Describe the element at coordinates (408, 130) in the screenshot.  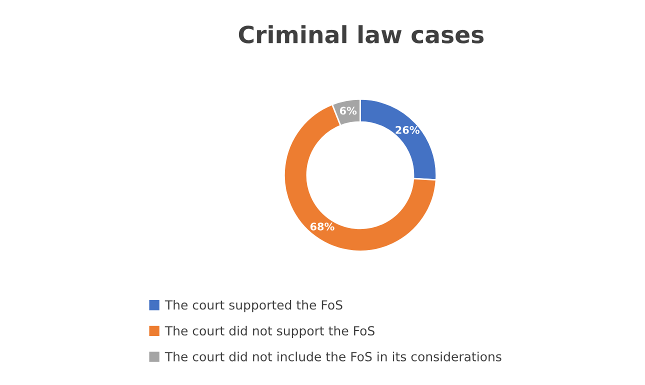
I see `data-label: 26%` at that location.